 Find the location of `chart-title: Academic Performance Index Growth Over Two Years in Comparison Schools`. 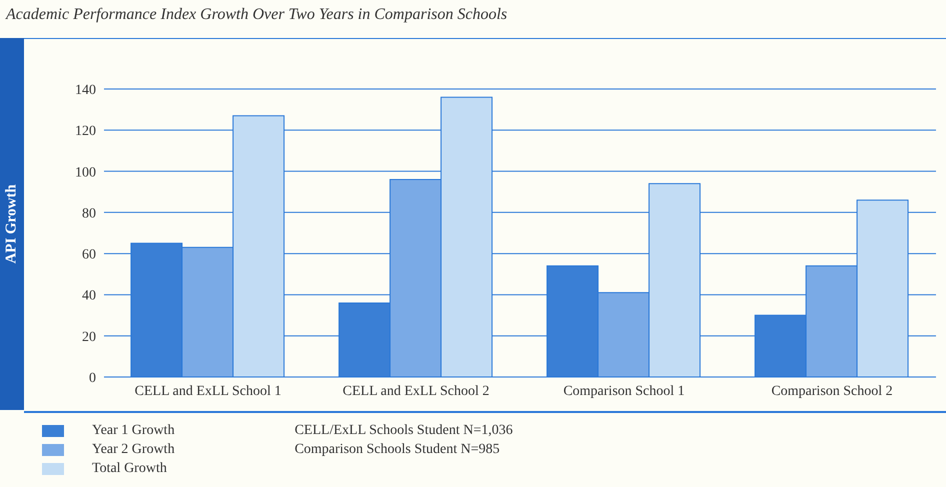

chart-title: Academic Performance Index Growth Over Two Years in Comparison Schools is located at coordinates (257, 15).